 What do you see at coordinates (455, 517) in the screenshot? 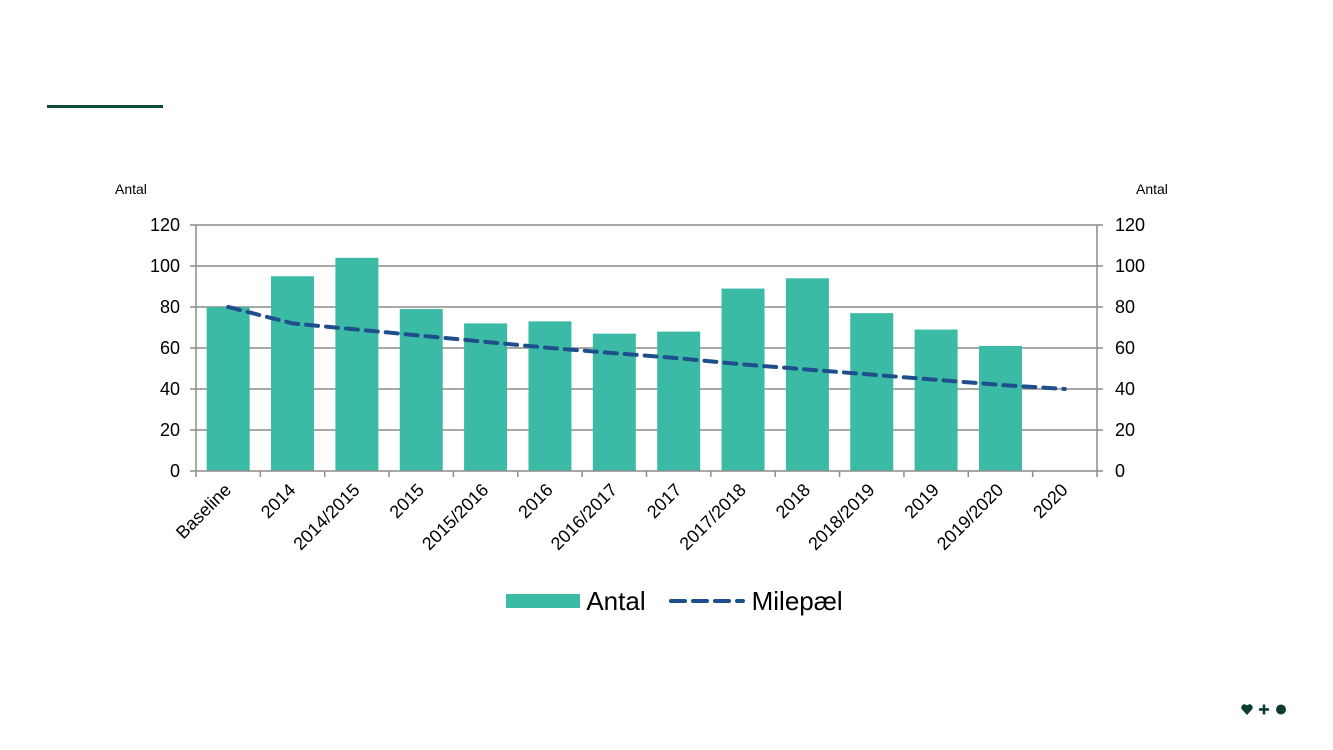
I see `x-tick-label: 2015/2016` at bounding box center [455, 517].